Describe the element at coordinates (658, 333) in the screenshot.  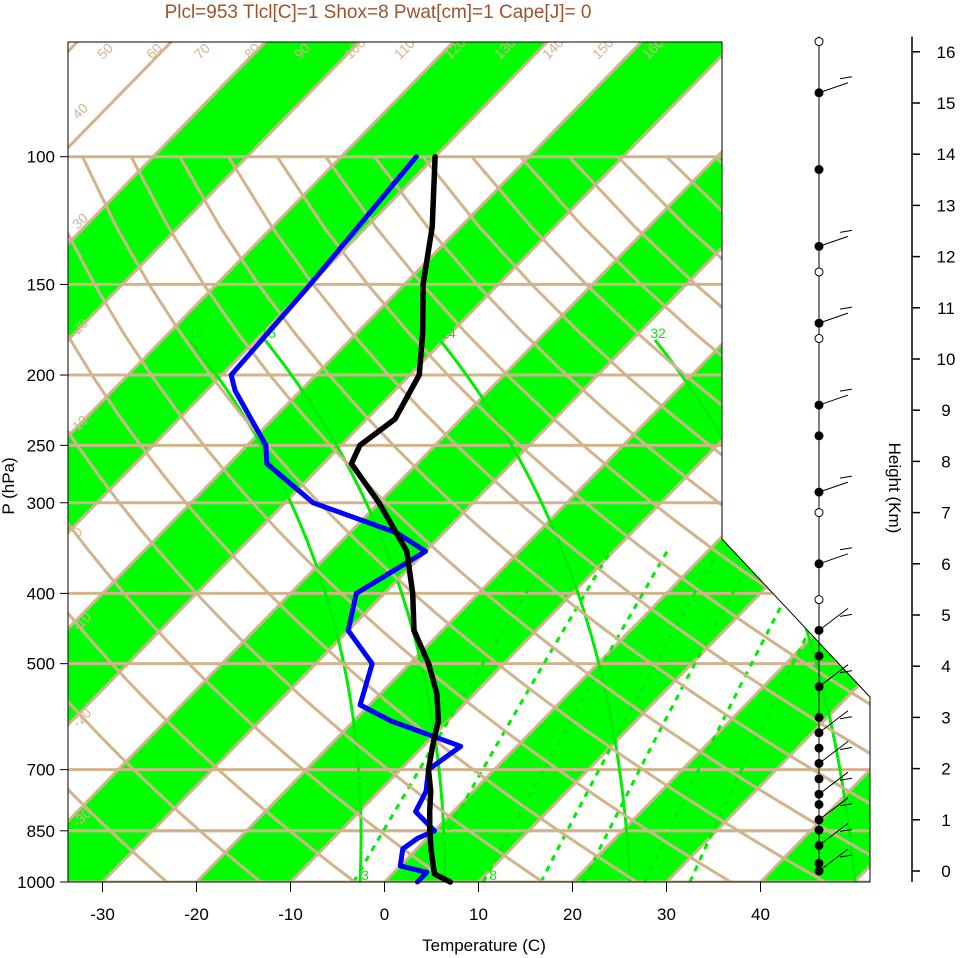
I see `mixing-ratio-label: 32` at that location.